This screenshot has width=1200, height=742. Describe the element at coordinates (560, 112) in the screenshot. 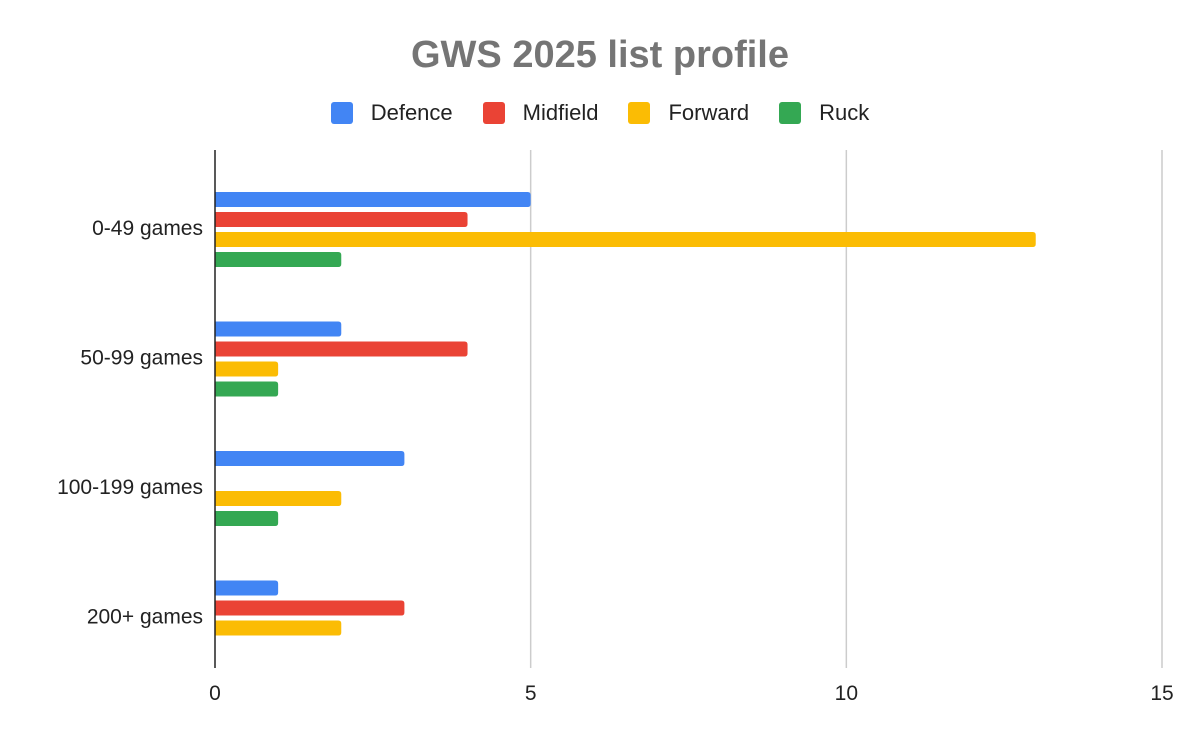

I see `legend-label: Midfield` at that location.